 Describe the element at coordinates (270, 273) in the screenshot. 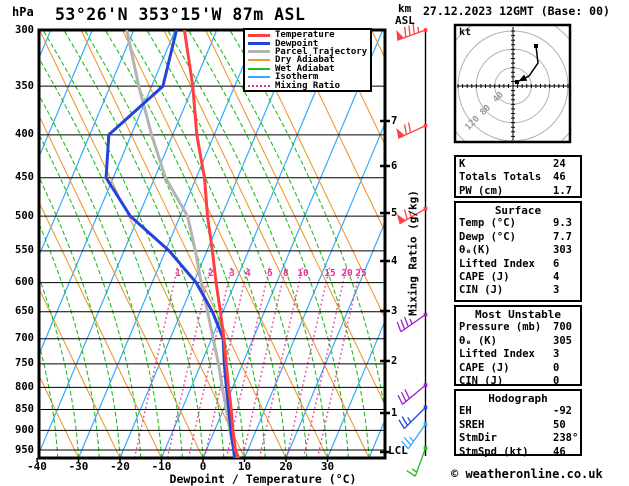

I see `mixing-ratio-value-label: 5` at that location.